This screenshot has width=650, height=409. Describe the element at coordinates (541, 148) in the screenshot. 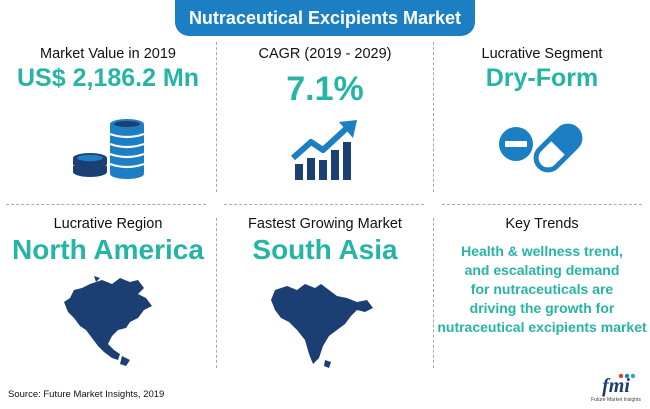

I see `pills-icon` at that location.